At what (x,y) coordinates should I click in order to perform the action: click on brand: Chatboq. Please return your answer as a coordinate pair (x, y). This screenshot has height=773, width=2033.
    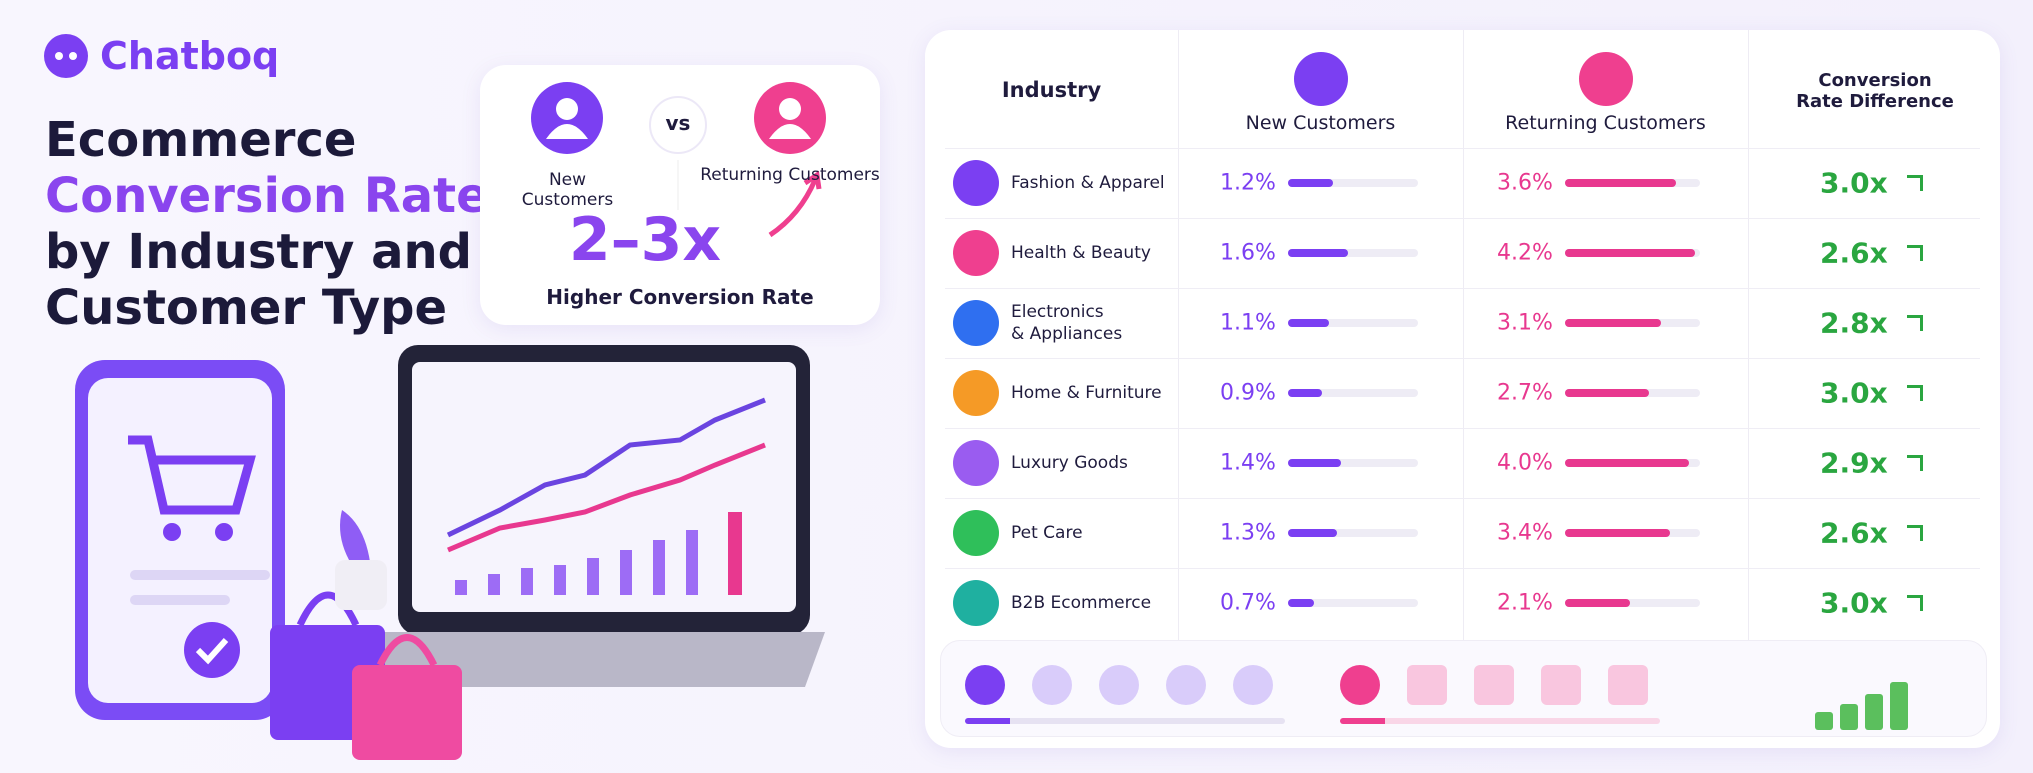
    Looking at the image, I should click on (190, 56).